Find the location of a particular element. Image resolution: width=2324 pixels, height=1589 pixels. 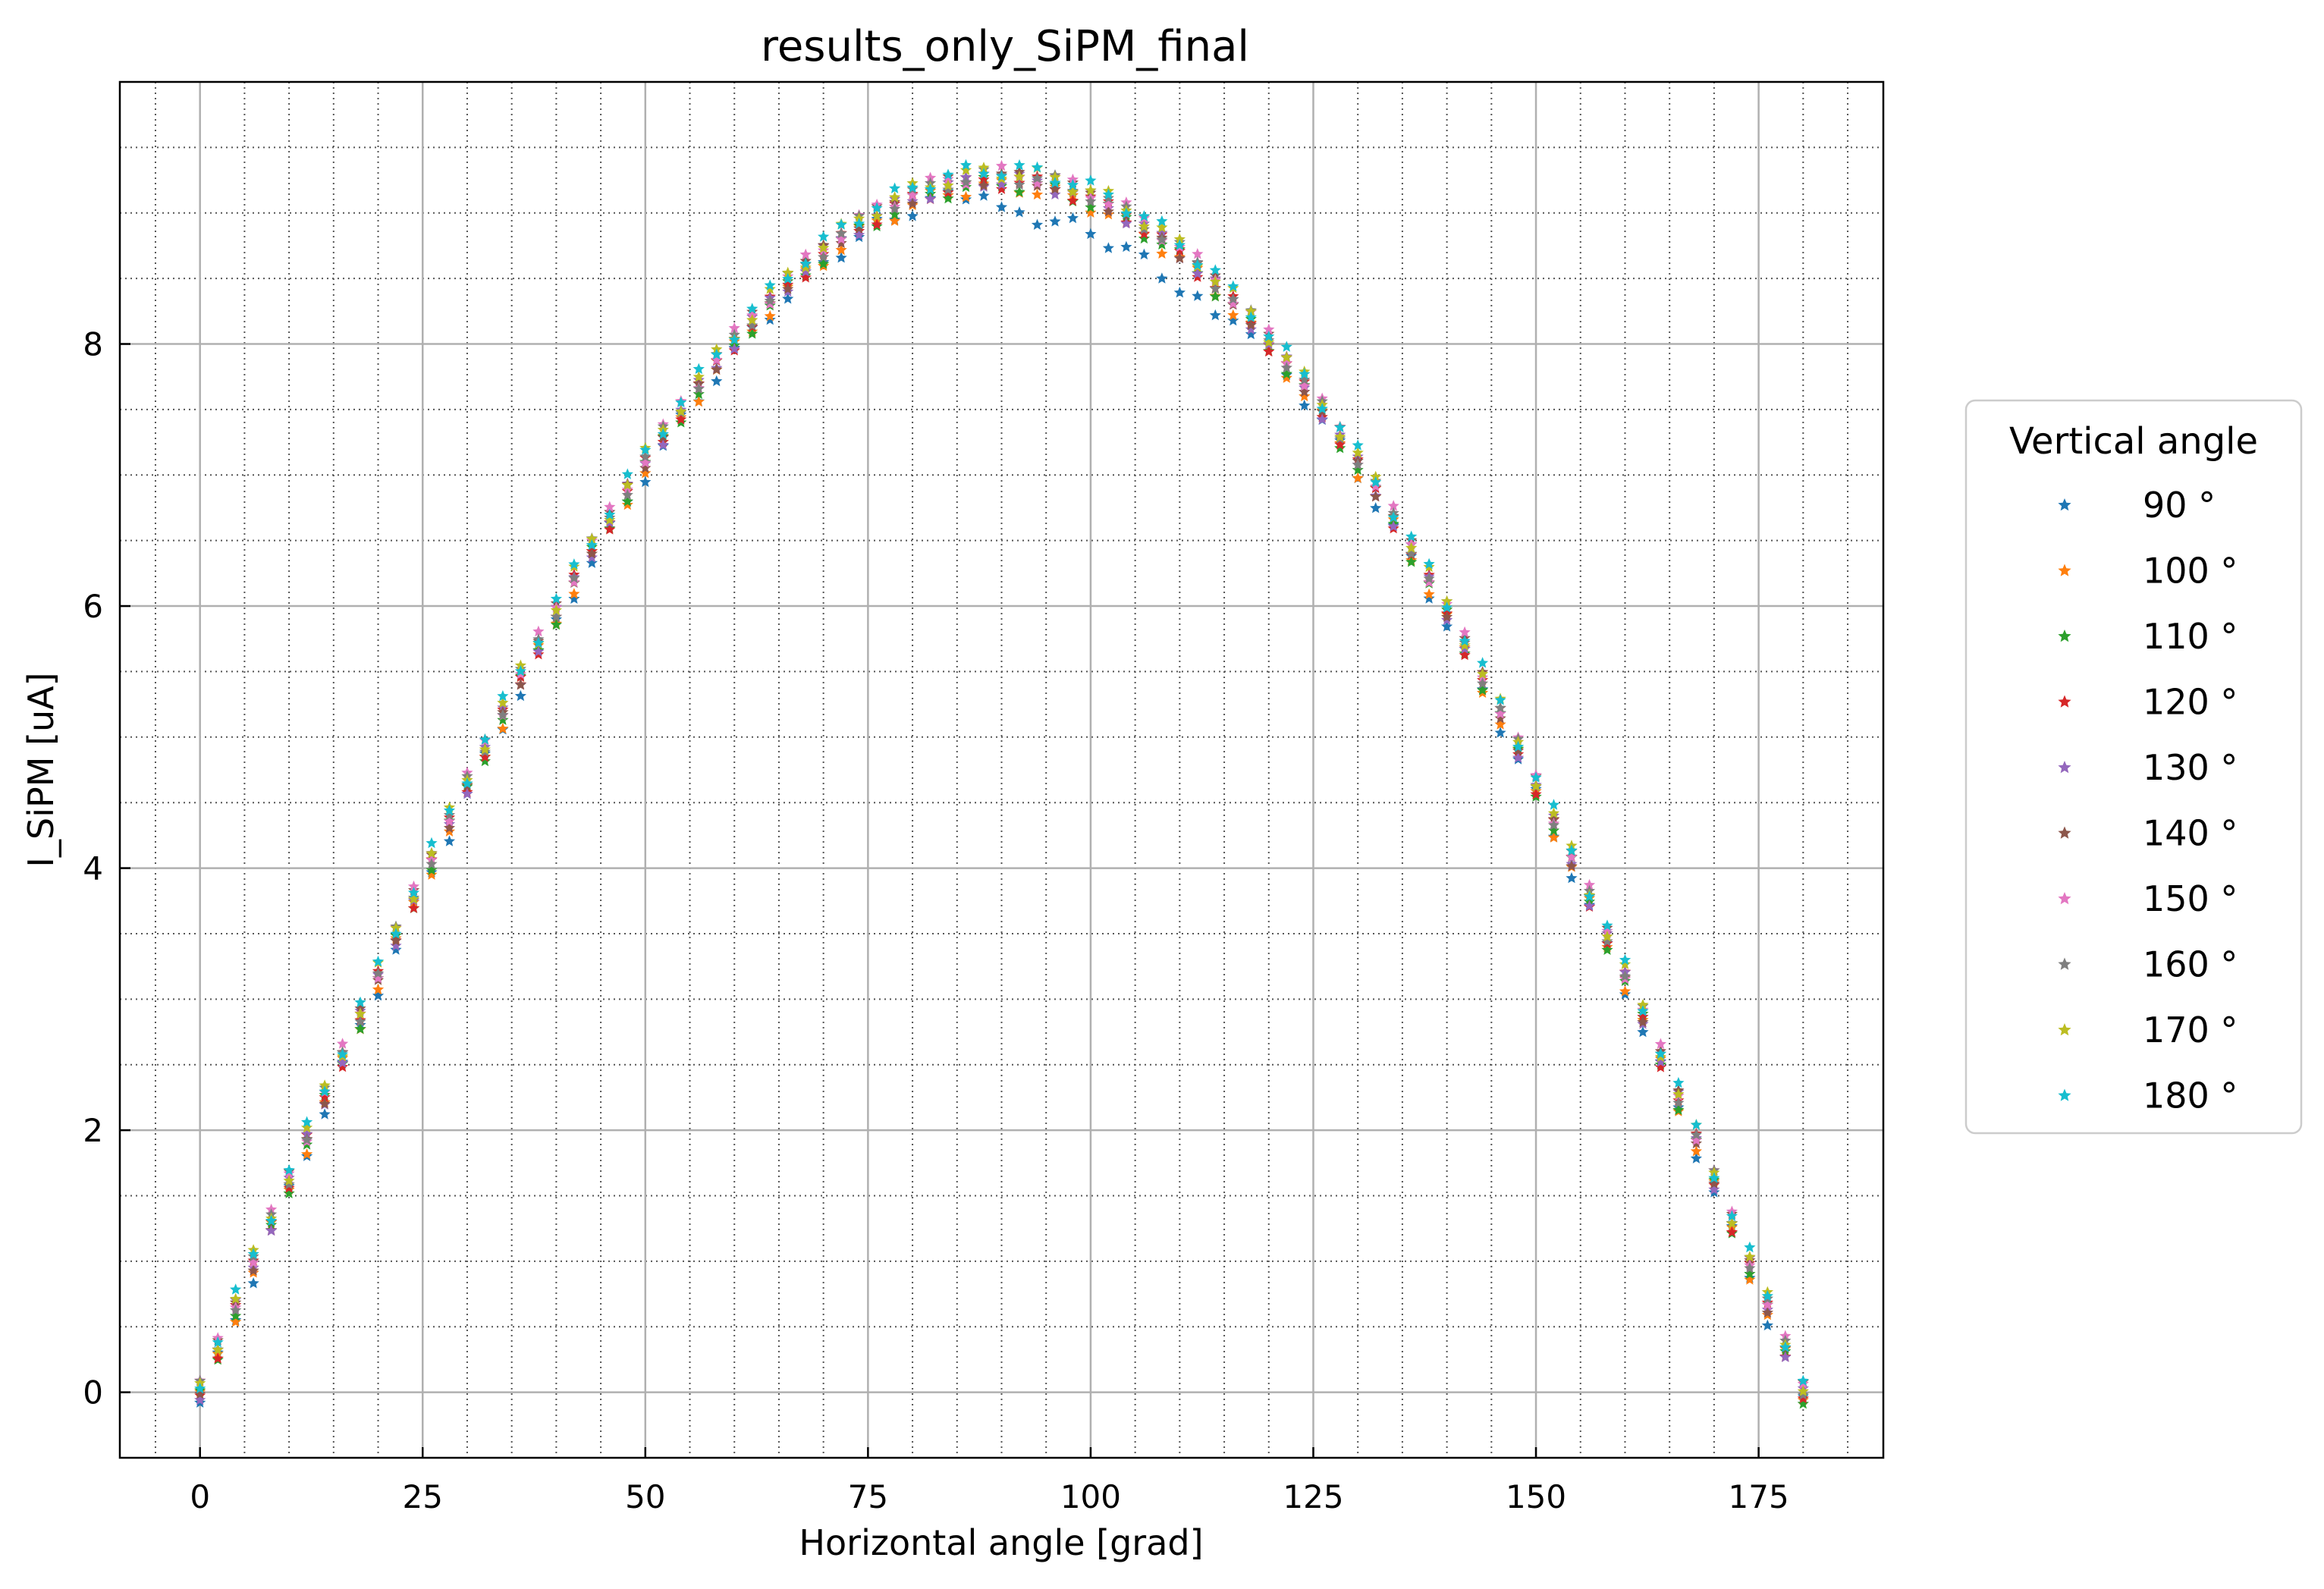

x-tick-label: 0 is located at coordinates (200, 1497).